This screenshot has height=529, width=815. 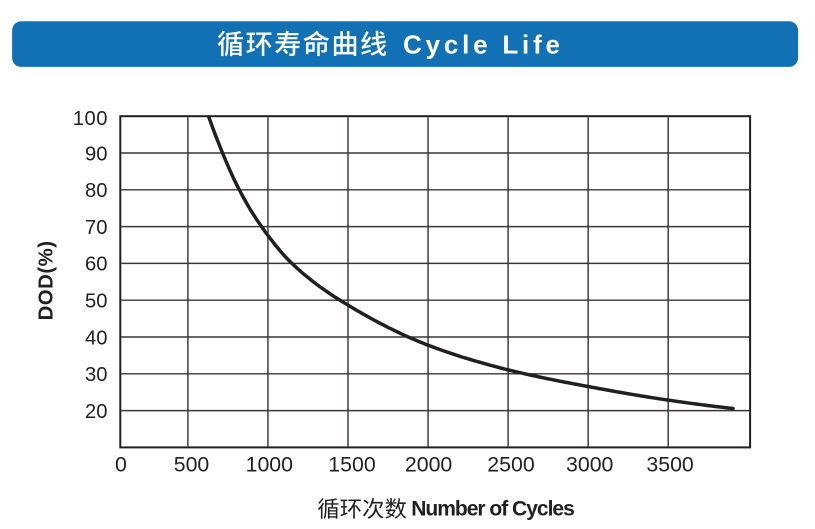 I want to click on svg-text: DOD(%), so click(x=46, y=280).